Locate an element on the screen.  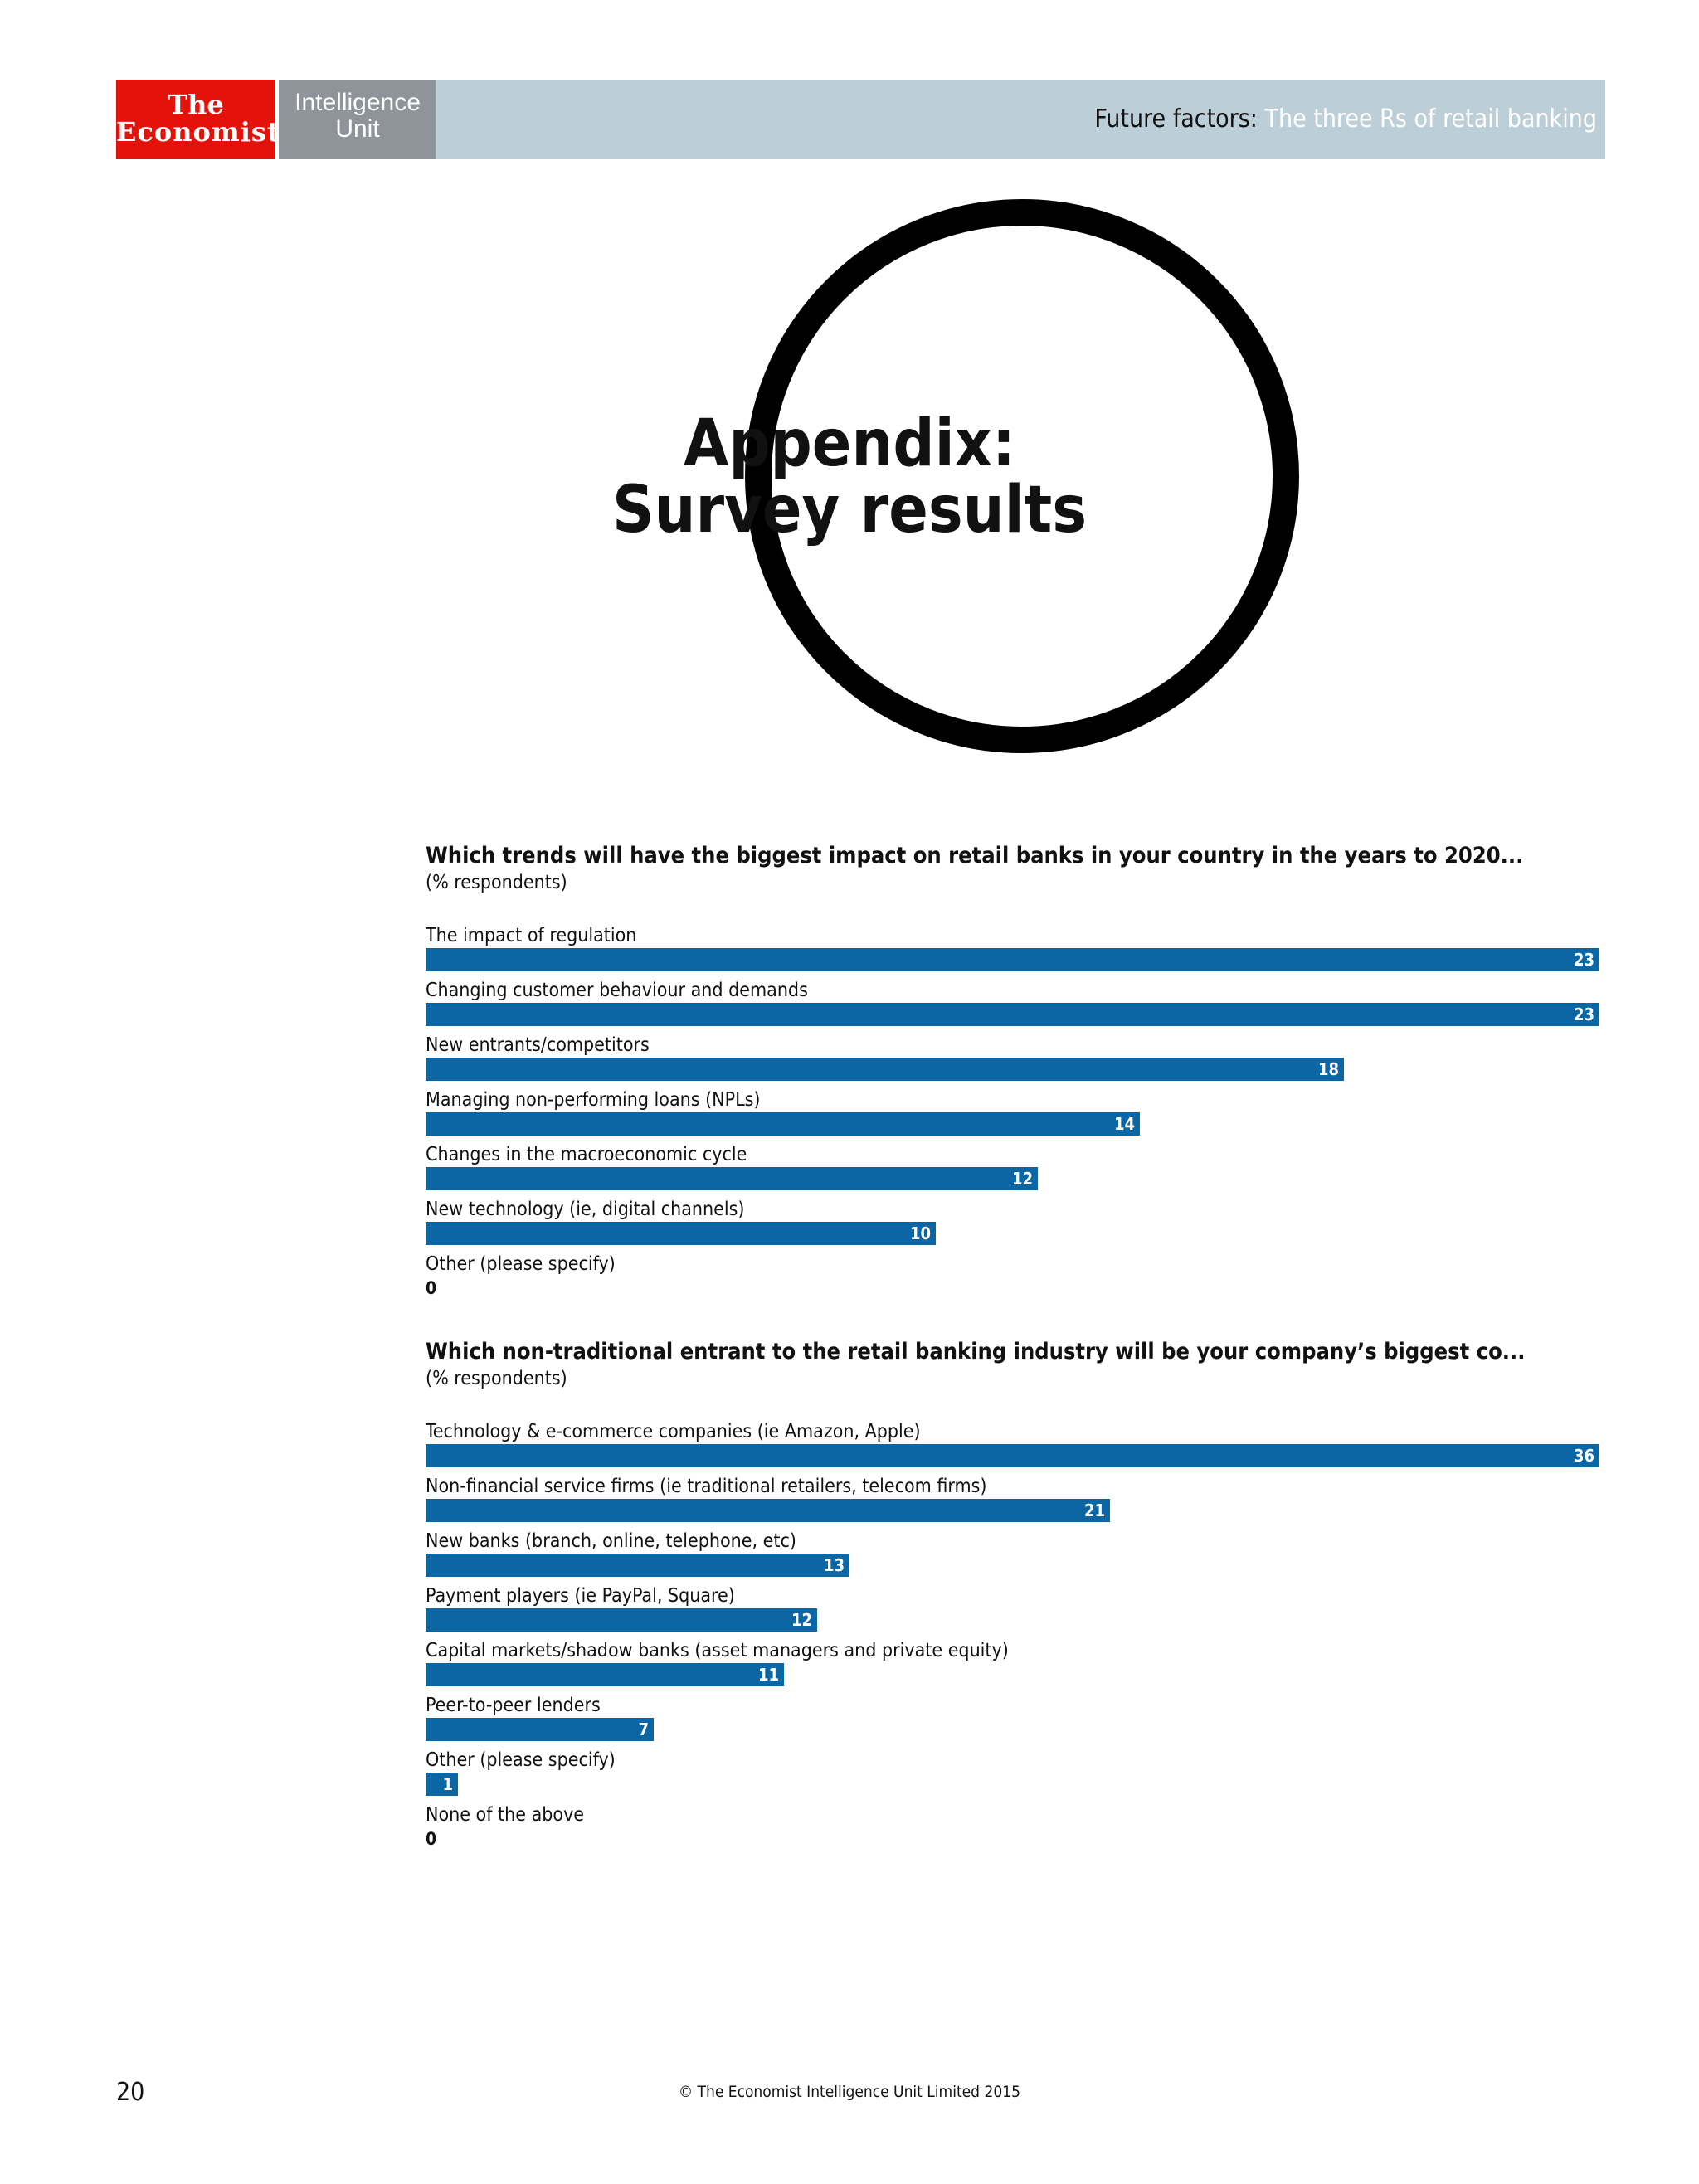
eiu-logo: Intelligence Unit is located at coordinates (357, 119).